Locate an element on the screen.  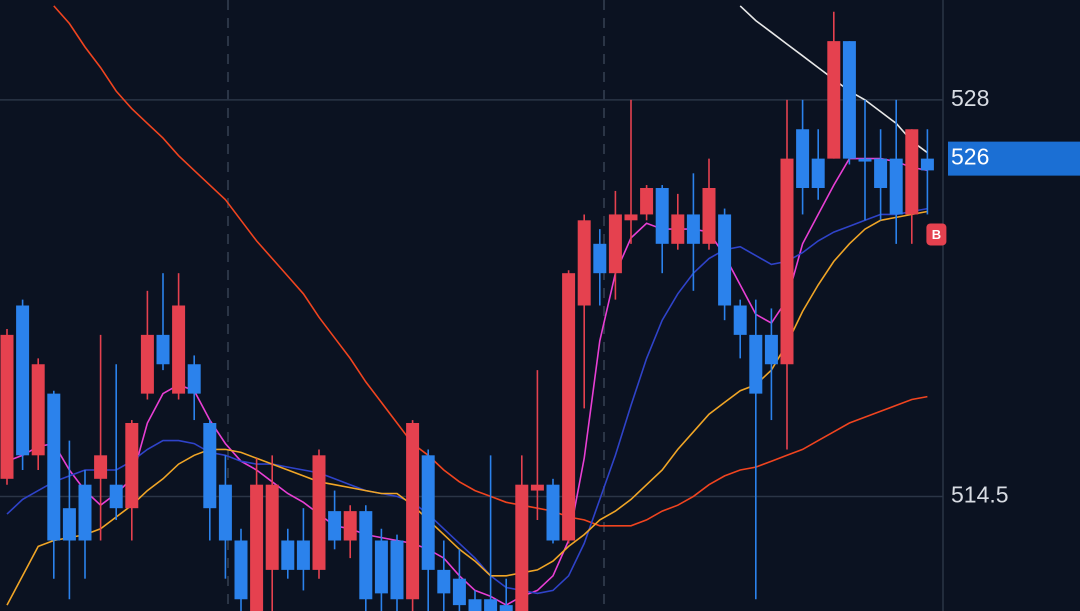
overlay: 528 514.5 526 B is located at coordinates (1003, 296).